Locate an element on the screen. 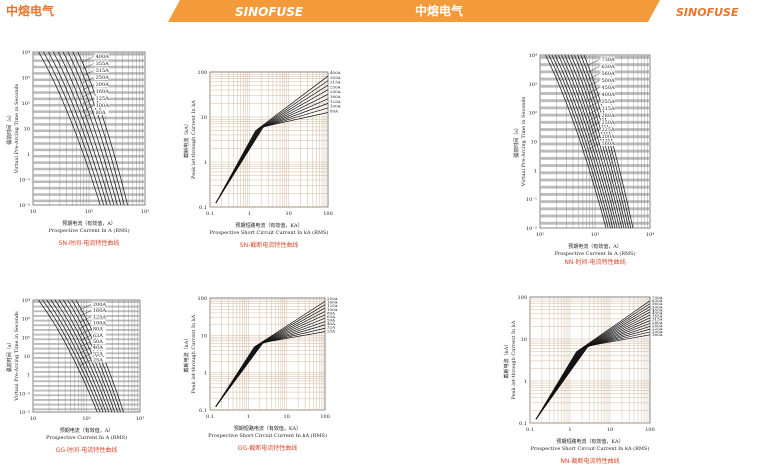 Image resolution: width=758 pixels, height=474 pixels. y-label-en: Virtual Pre-Arcing Time in Seconds is located at coordinates (17, 128).